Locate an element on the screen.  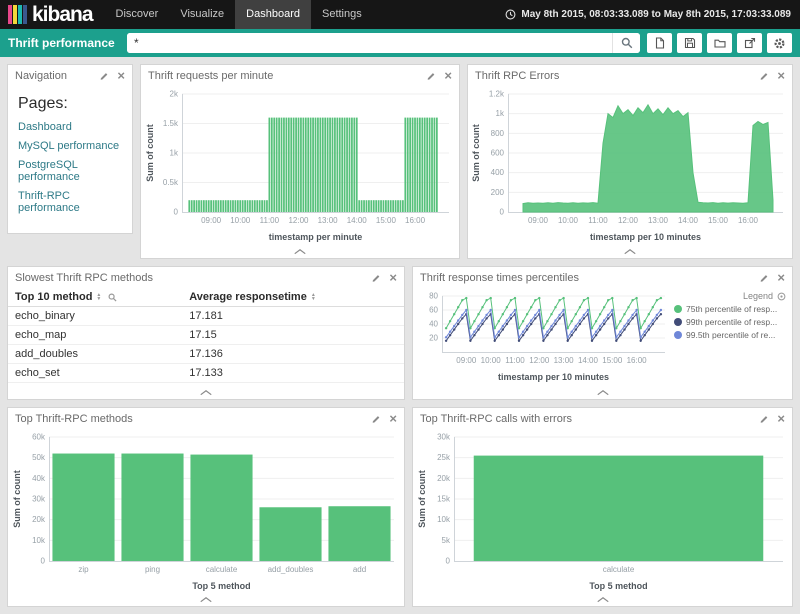
column-header-method: Top 10 method ▲ ▼ is located at coordinates (95, 297).